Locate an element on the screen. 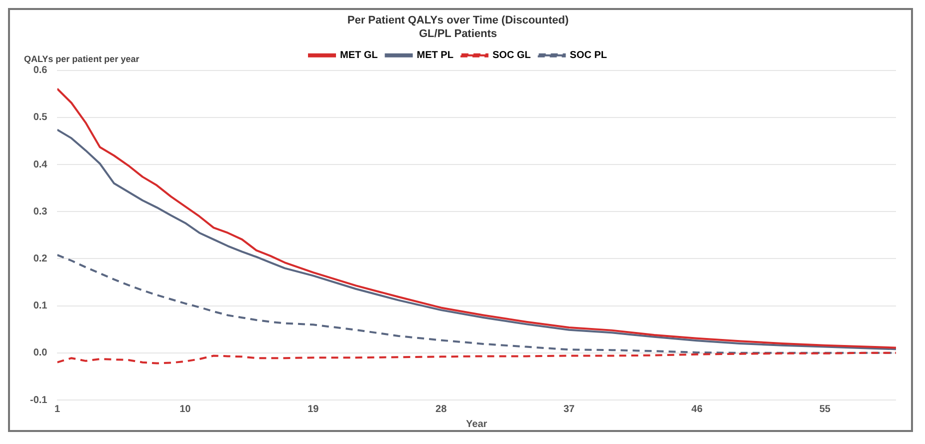 The height and width of the screenshot is (444, 925). y-tick-label: 0.6 is located at coordinates (40, 70).